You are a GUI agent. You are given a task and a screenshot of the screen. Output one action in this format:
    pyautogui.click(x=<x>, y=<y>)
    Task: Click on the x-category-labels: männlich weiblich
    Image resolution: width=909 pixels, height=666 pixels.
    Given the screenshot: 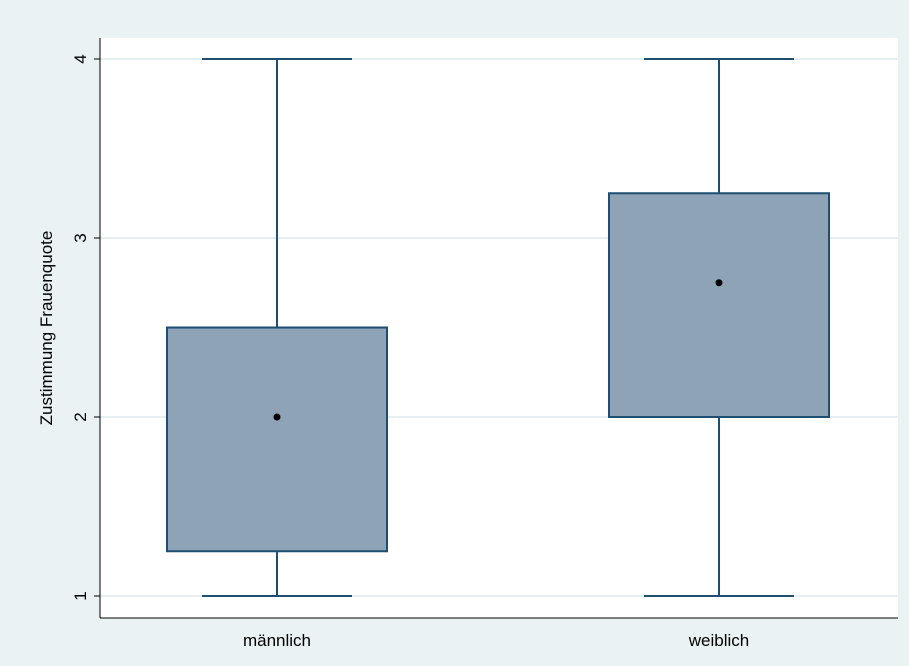 What is the action you would take?
    pyautogui.click(x=496, y=640)
    